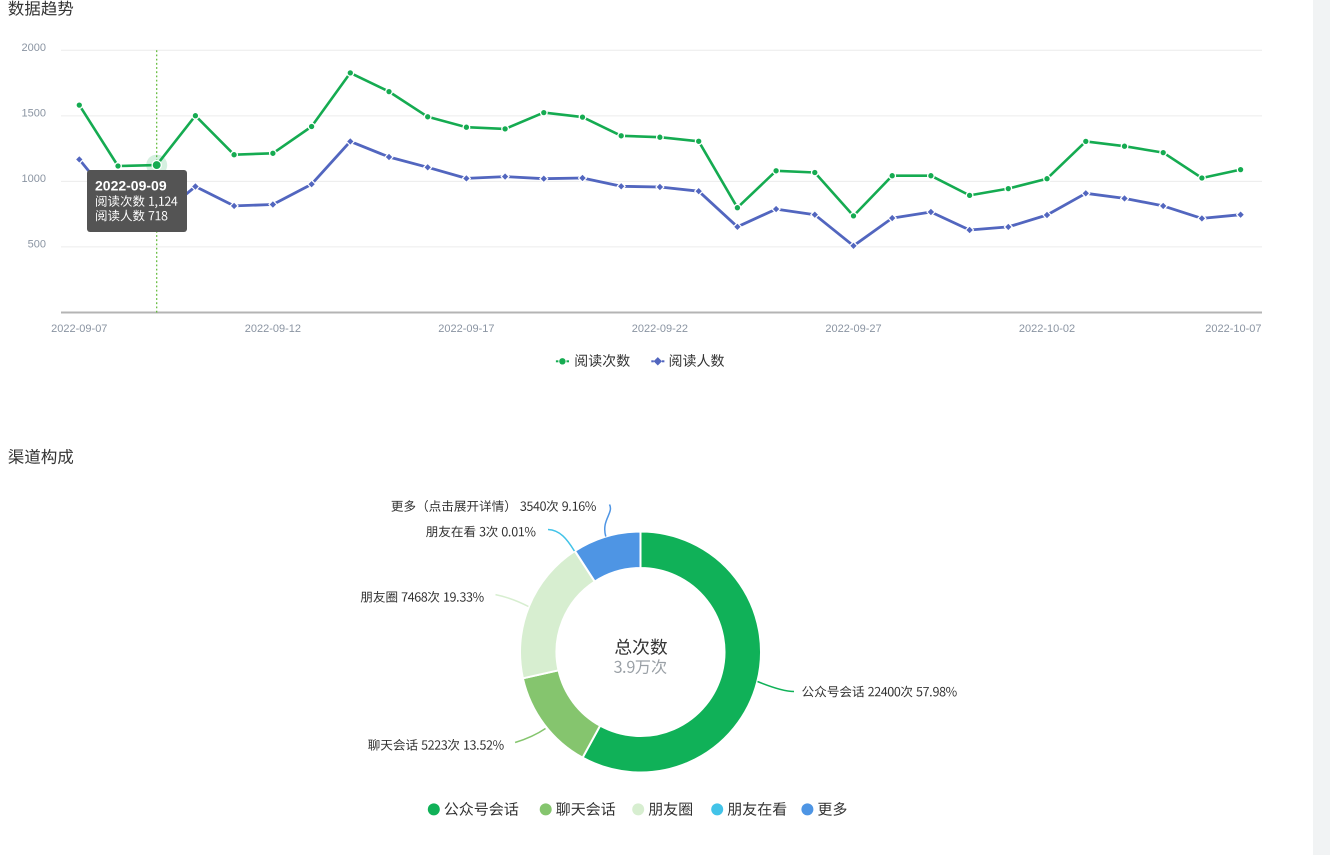 The image size is (1330, 855). What do you see at coordinates (34, 179) in the screenshot?
I see `svg-text: 1000` at bounding box center [34, 179].